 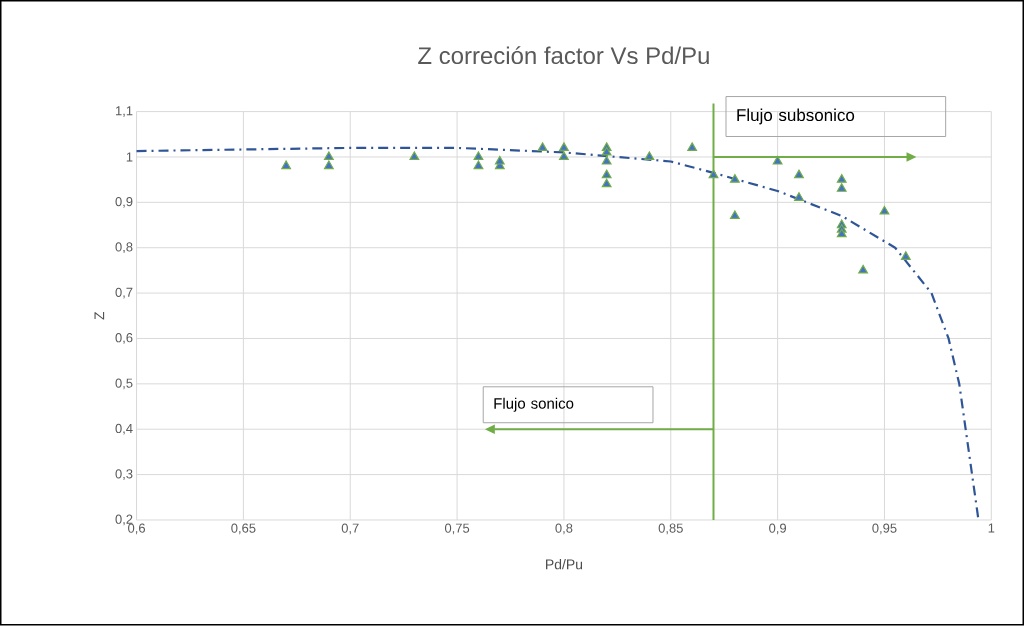 What do you see at coordinates (99, 316) in the screenshot?
I see `y-axis-title: Z` at bounding box center [99, 316].